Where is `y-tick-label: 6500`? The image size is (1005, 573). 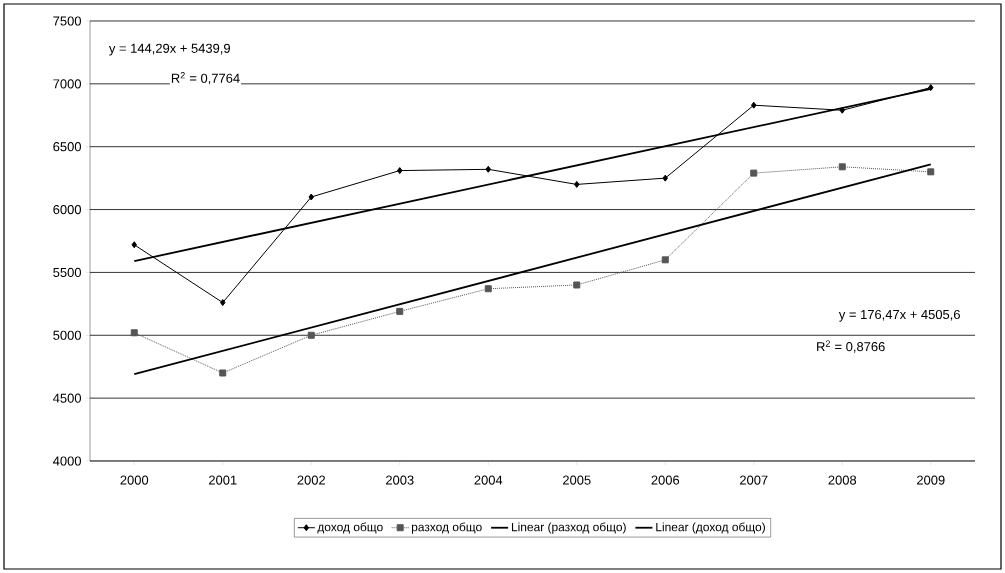
y-tick-label: 6500 is located at coordinates (67, 147).